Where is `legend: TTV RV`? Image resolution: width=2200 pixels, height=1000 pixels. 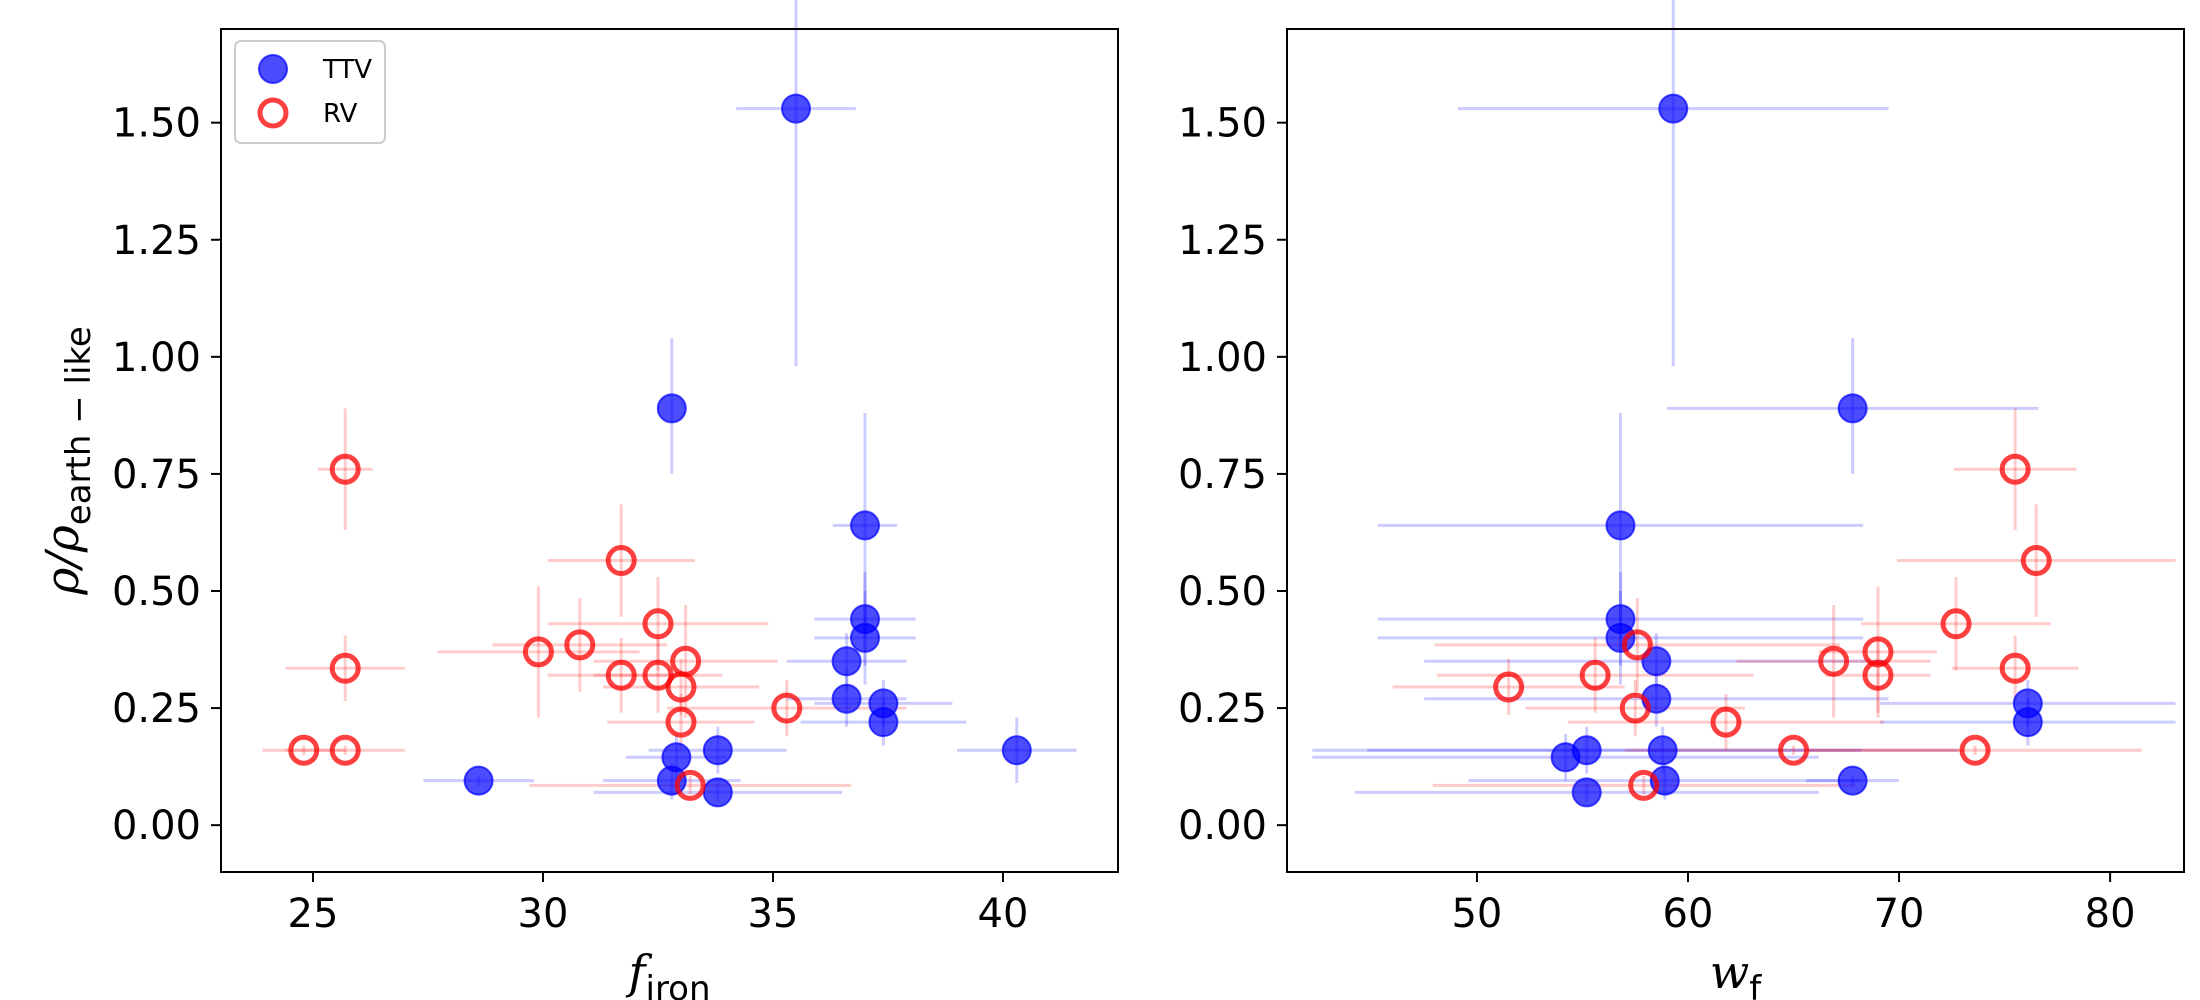
legend: TTV RV is located at coordinates (310, 92).